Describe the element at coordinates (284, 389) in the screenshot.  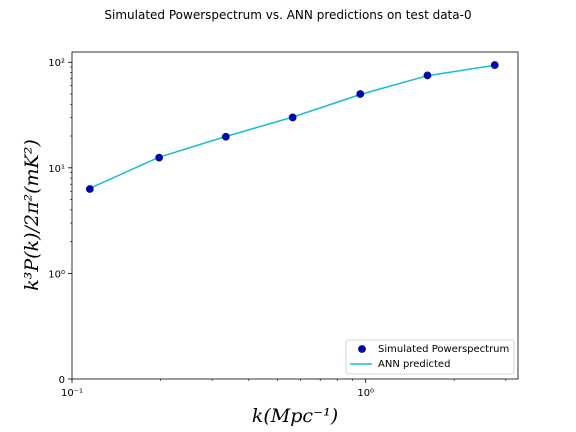
I see `x-axis-ticks: 10⁻¹ 10⁰` at that location.